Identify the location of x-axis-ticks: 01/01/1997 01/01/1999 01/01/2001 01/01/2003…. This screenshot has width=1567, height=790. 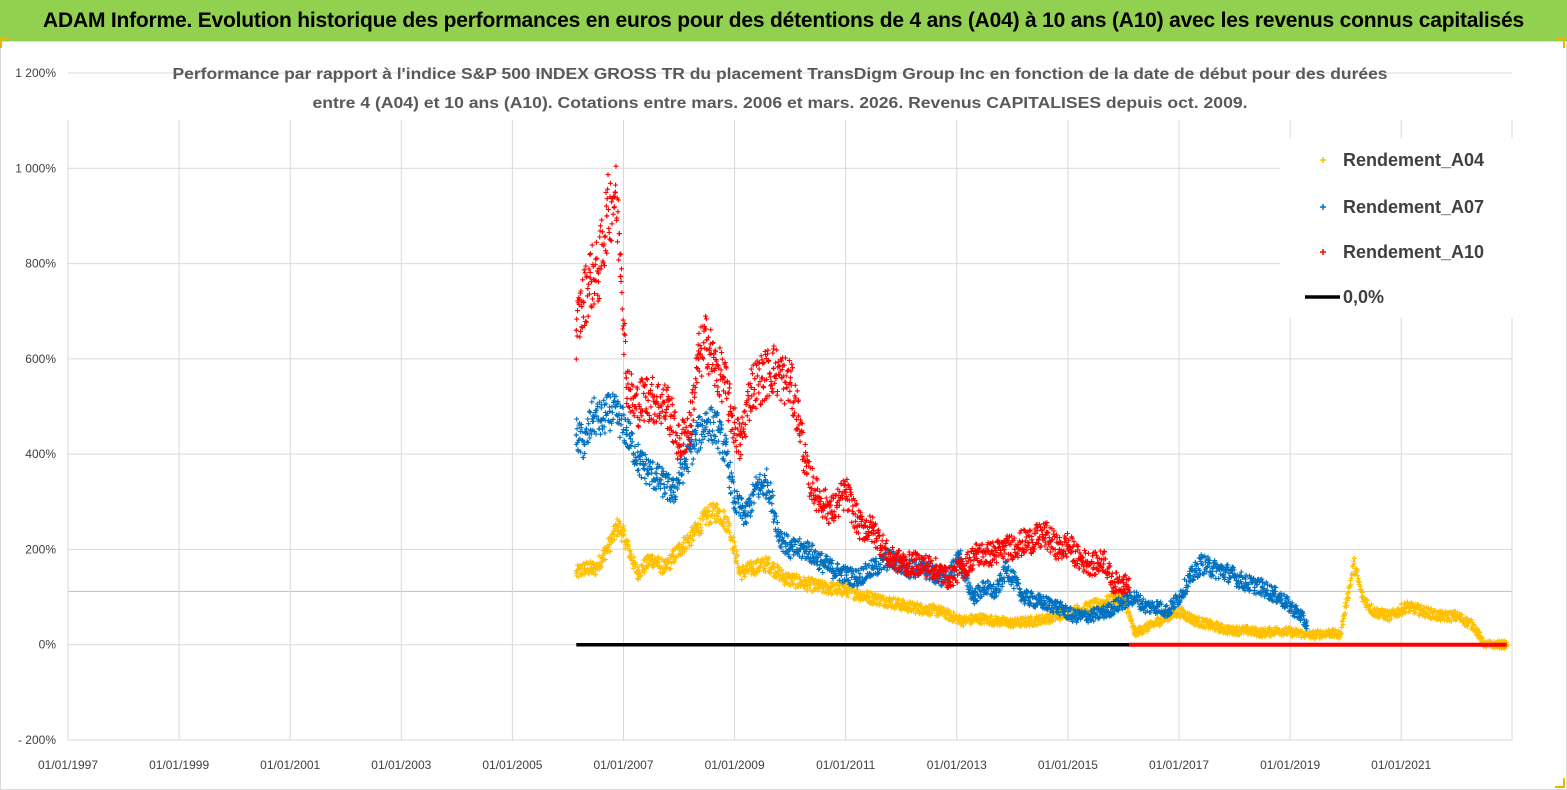
(735, 765).